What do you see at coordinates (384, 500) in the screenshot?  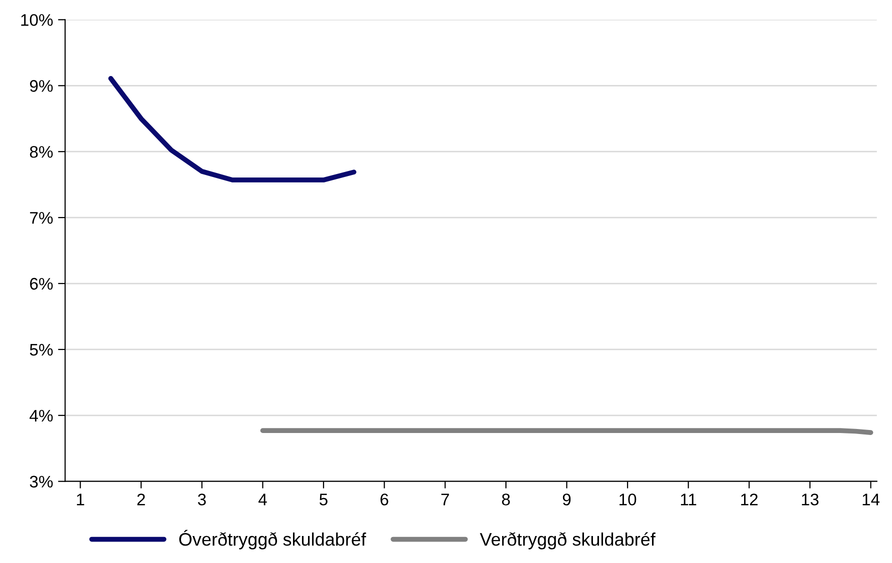 I see `x-tick-label: 6` at bounding box center [384, 500].